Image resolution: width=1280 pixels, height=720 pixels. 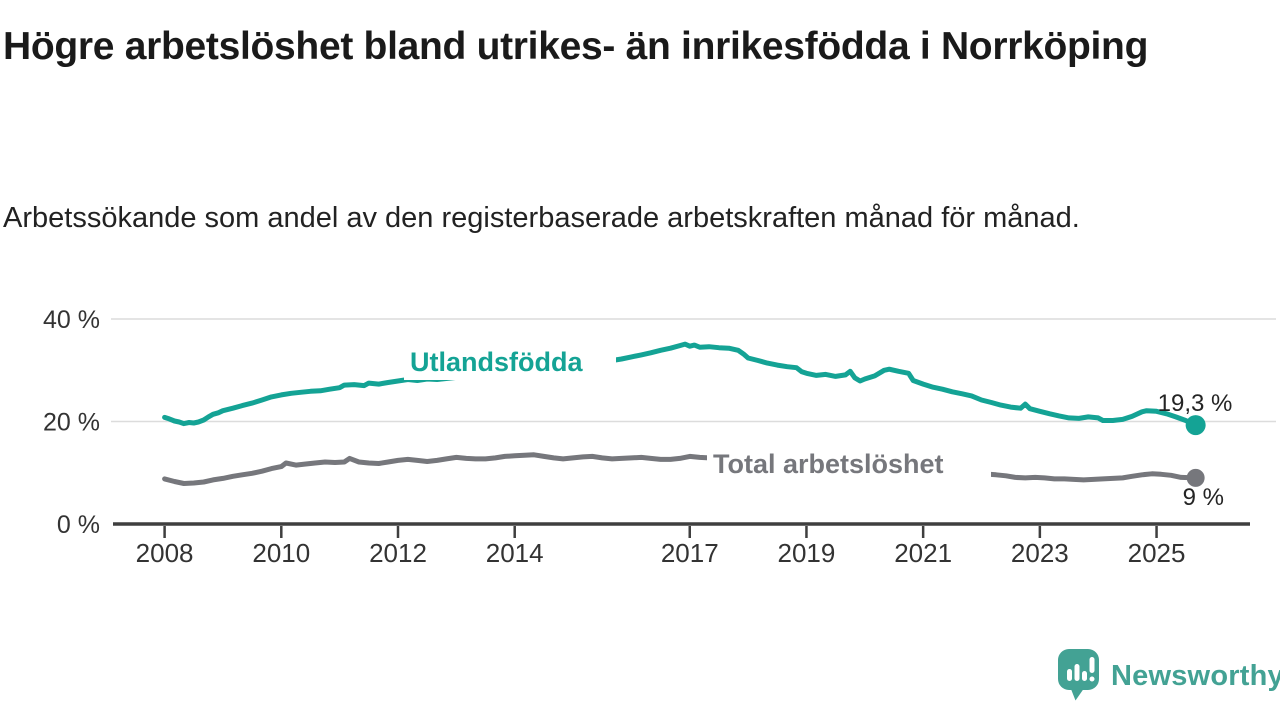 What do you see at coordinates (496, 362) in the screenshot?
I see `utlandsfodda-series-label: Utlandsfödda` at bounding box center [496, 362].